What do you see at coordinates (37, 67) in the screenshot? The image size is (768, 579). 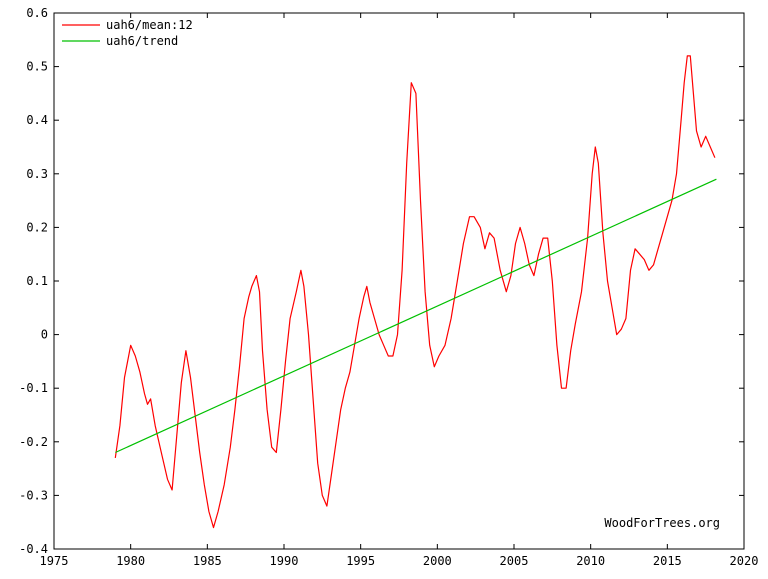 I see `y-tick-label: 0.5` at bounding box center [37, 67].